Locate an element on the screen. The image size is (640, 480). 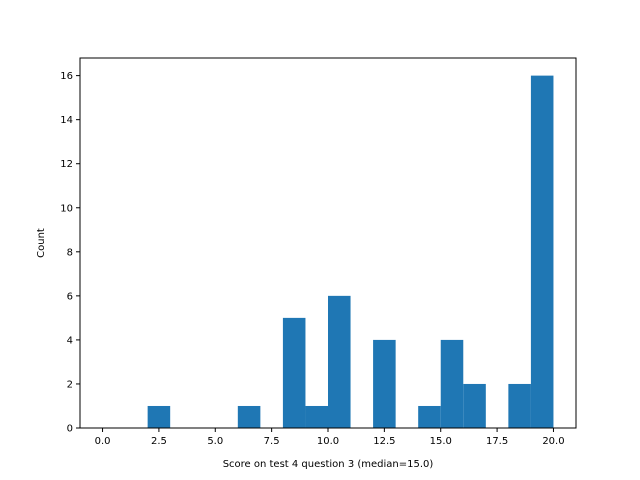
x-tick-label: 7.5 is located at coordinates (272, 441).